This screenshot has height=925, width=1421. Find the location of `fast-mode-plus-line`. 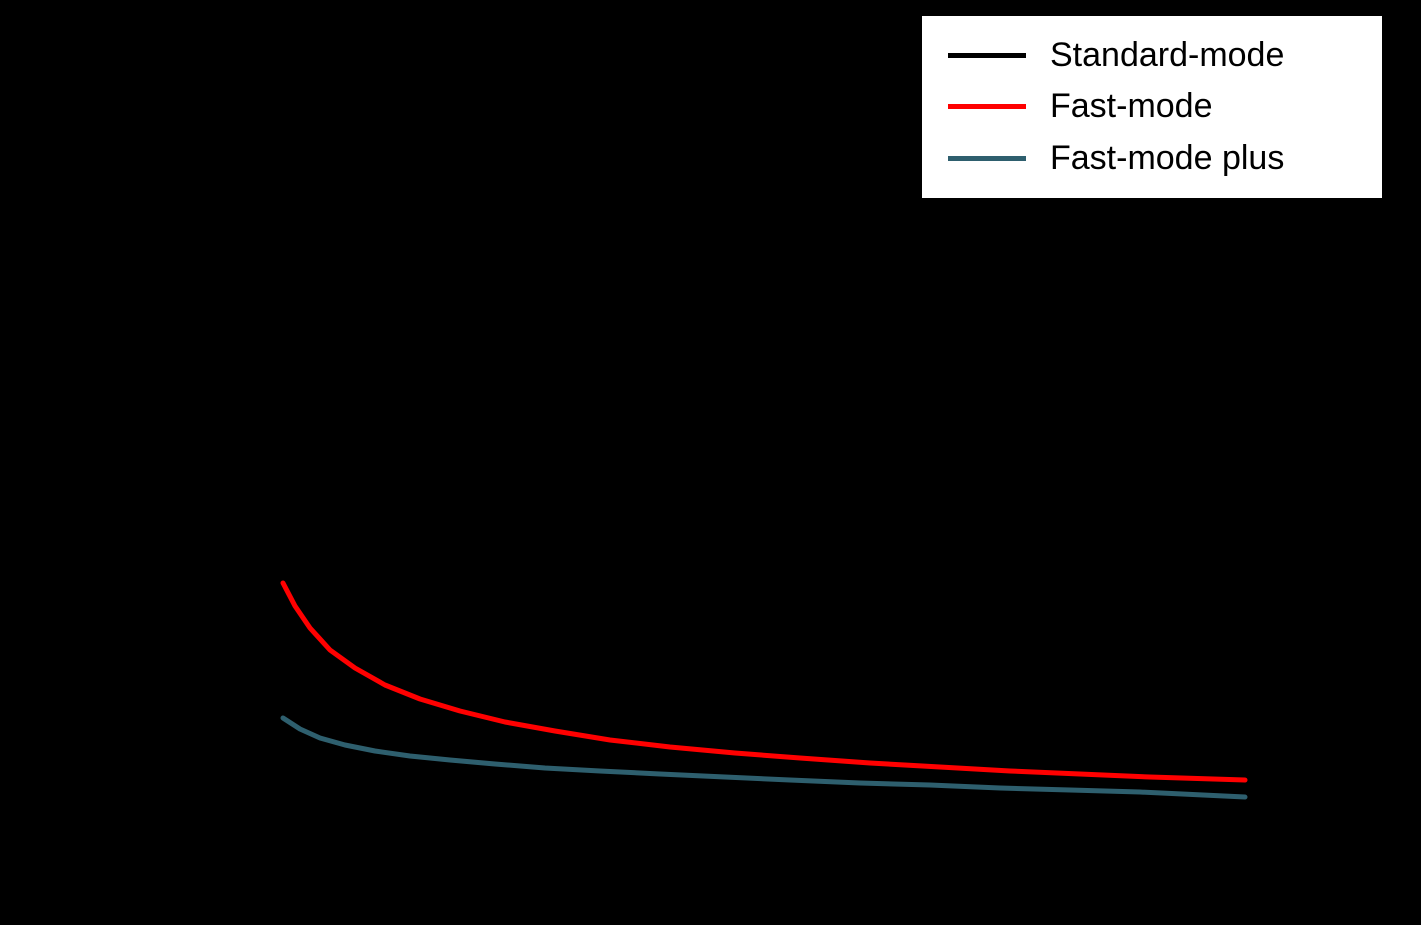

fast-mode-plus-line is located at coordinates (764, 757).